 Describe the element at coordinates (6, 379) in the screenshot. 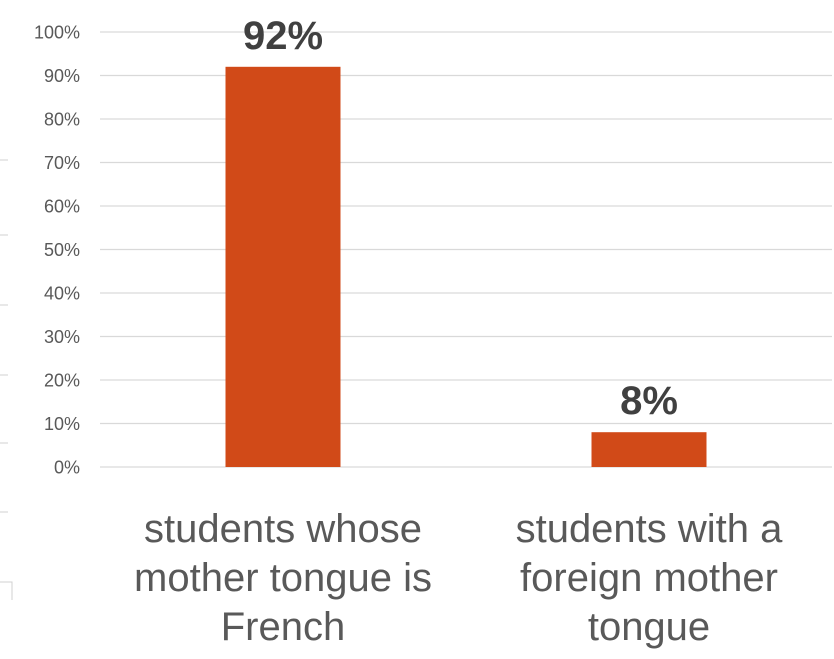

I see `left-edge-marks` at that location.